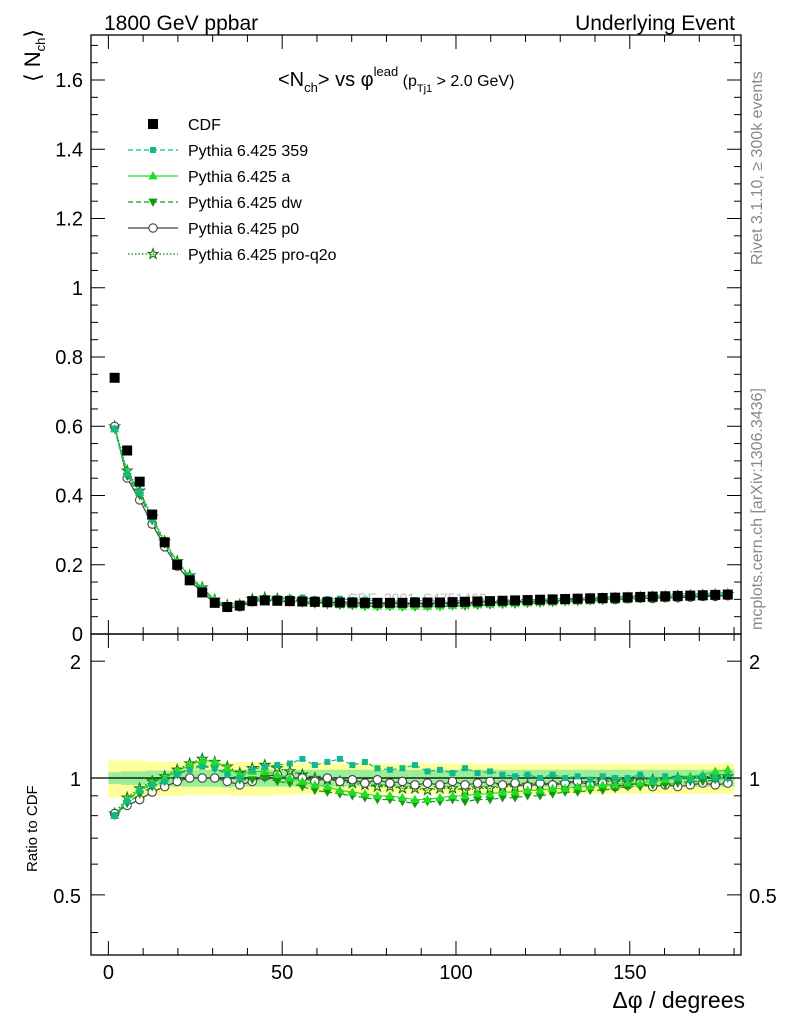 The height and width of the screenshot is (1024, 786). What do you see at coordinates (424, 89) in the screenshot?
I see `title-part-c-sub: Tj1` at bounding box center [424, 89].